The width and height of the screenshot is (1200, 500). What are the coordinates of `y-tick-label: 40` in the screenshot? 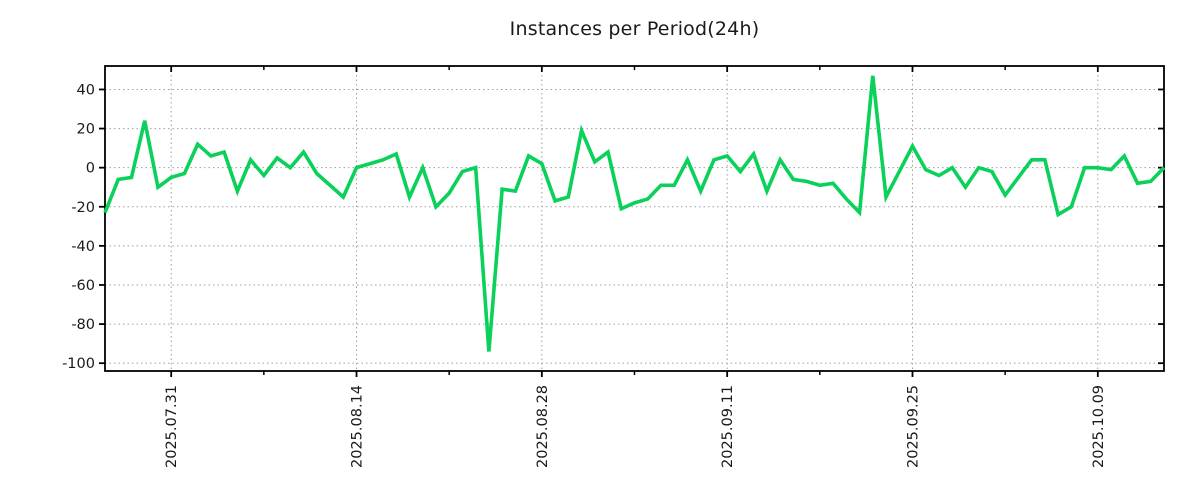 It's located at (86, 90).